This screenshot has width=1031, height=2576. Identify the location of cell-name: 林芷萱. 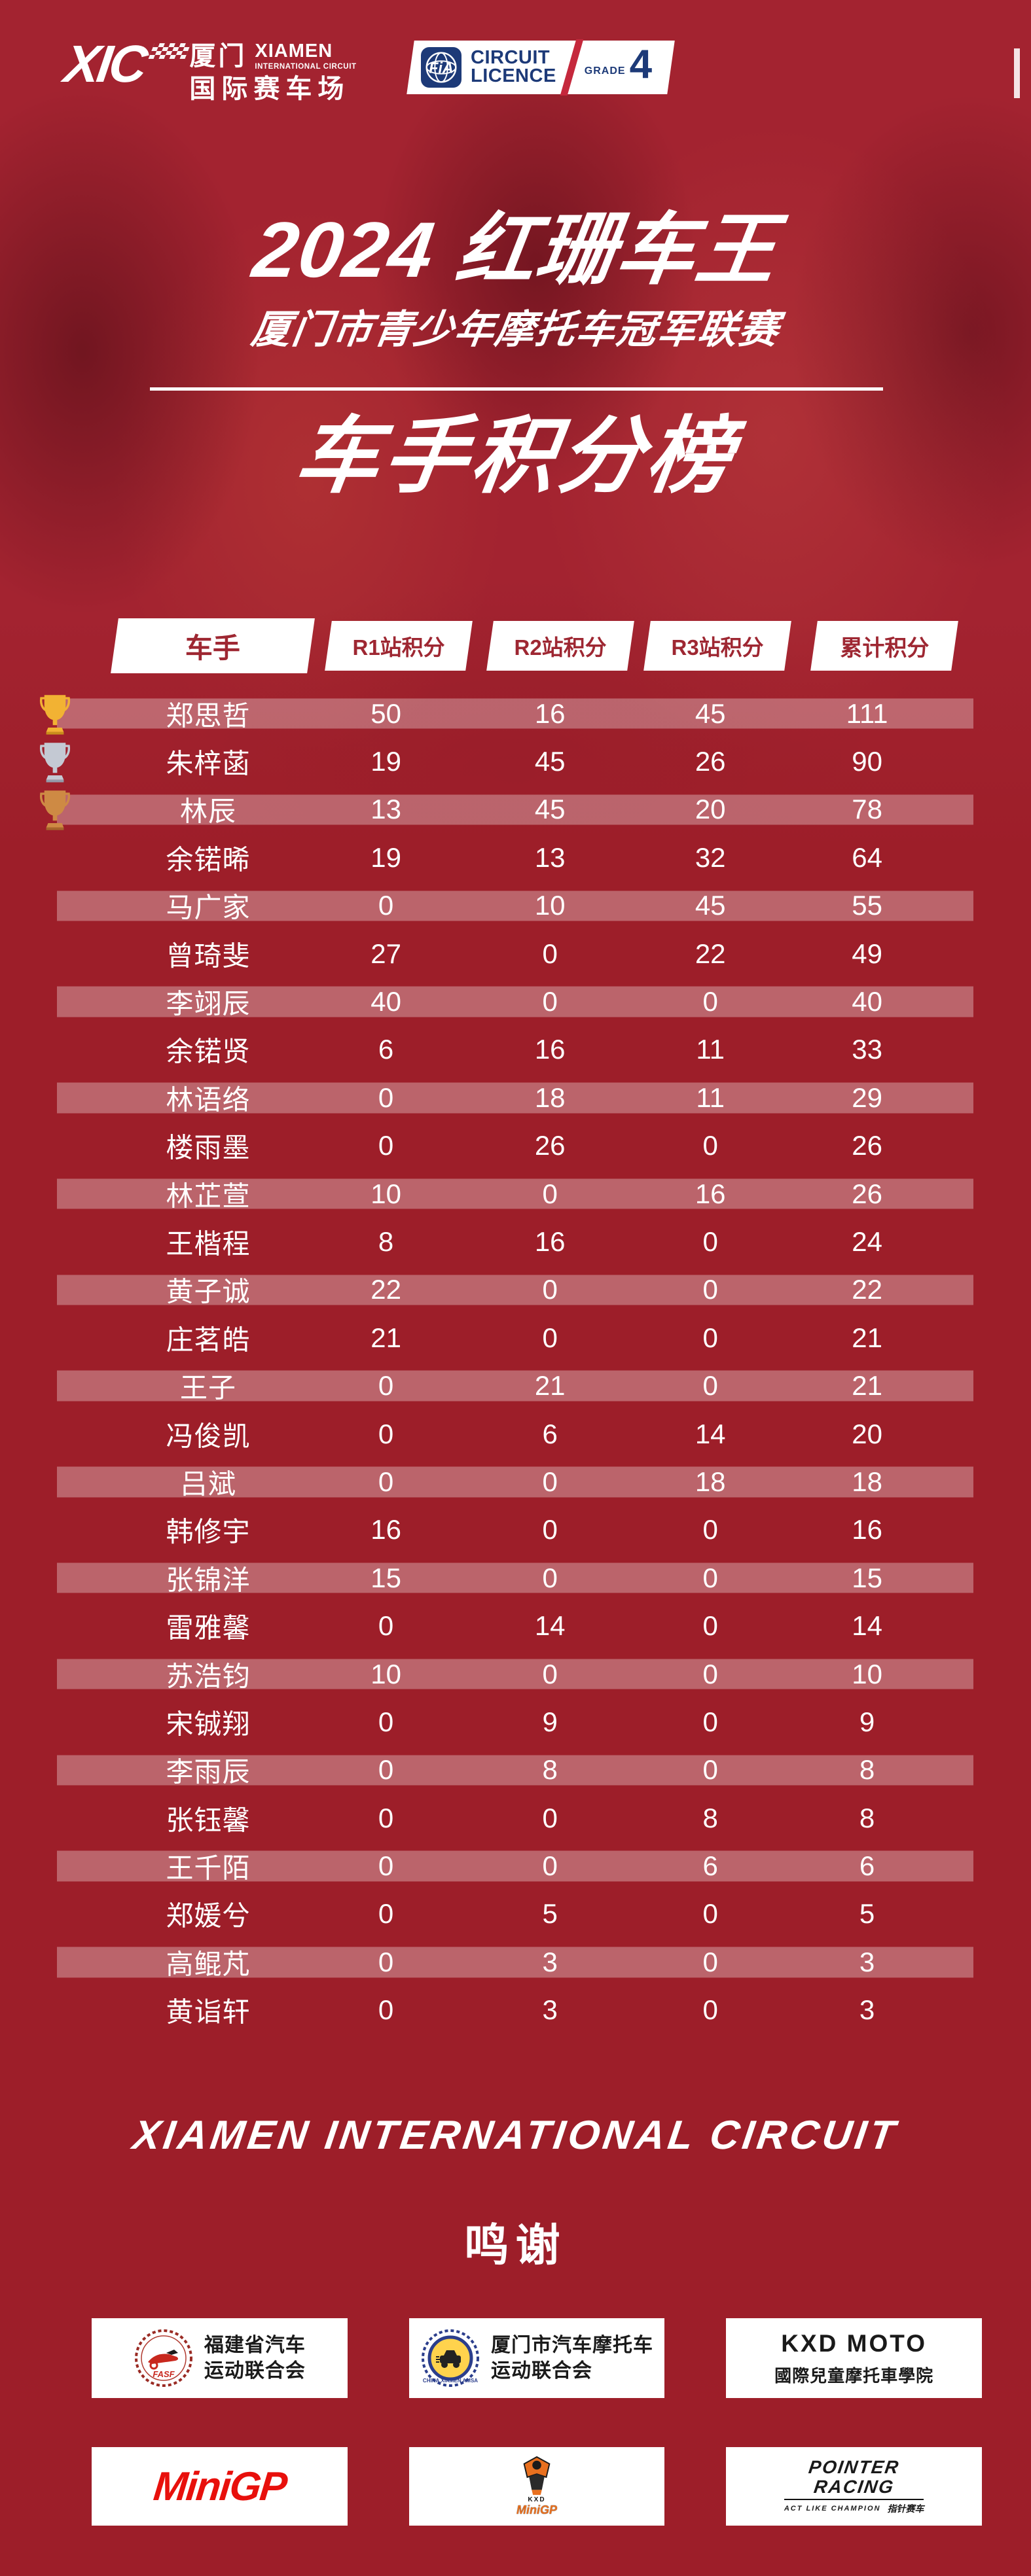
(209, 1196).